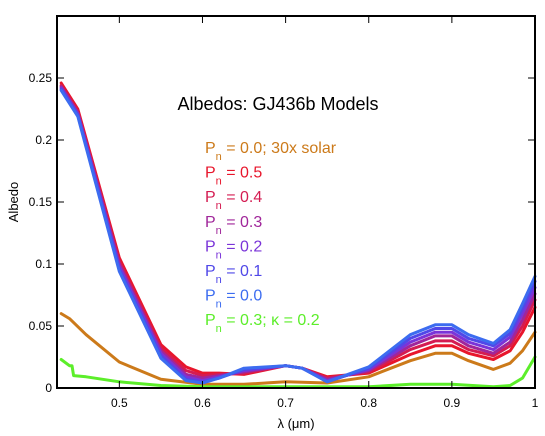 Image resolution: width=545 pixels, height=436 pixels. I want to click on x-tick-label: 0.6, so click(202, 403).